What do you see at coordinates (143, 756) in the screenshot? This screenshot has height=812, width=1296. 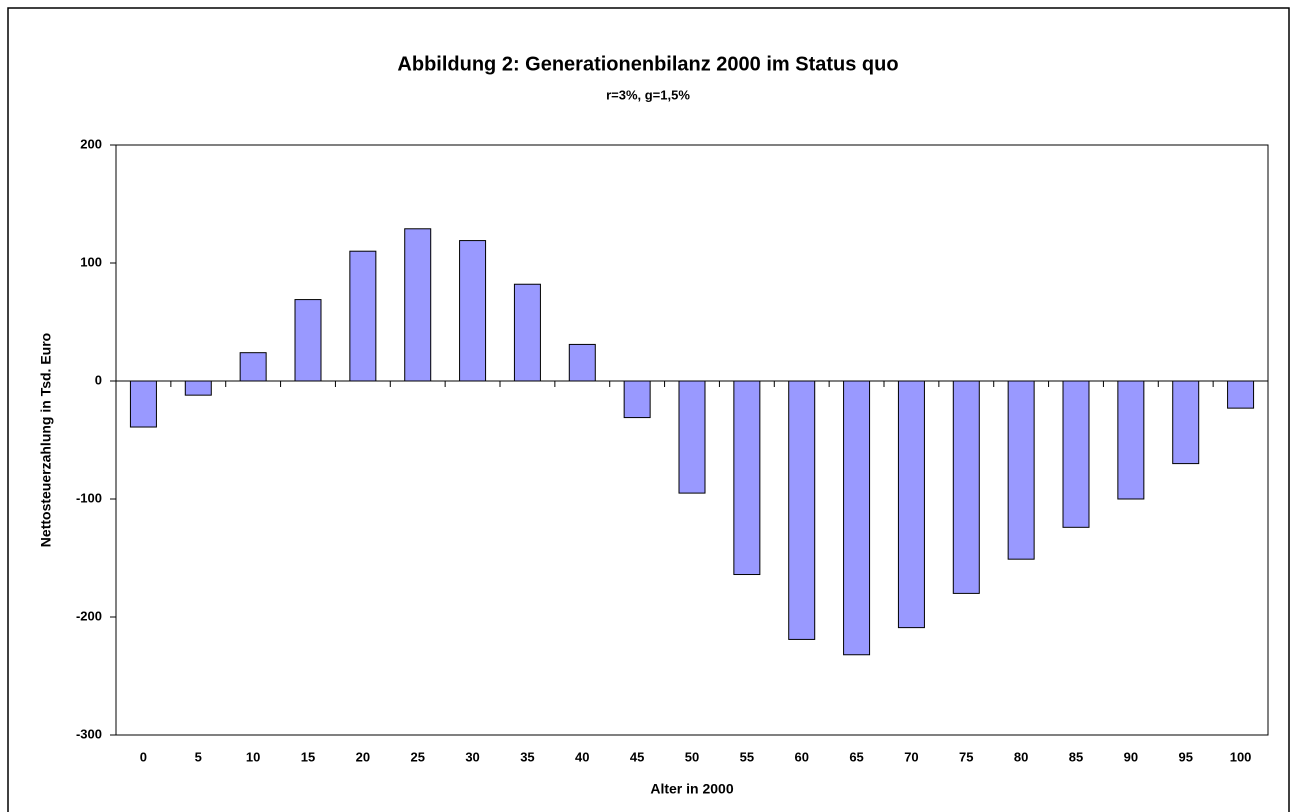 I see `x-tick-label: 0` at bounding box center [143, 756].